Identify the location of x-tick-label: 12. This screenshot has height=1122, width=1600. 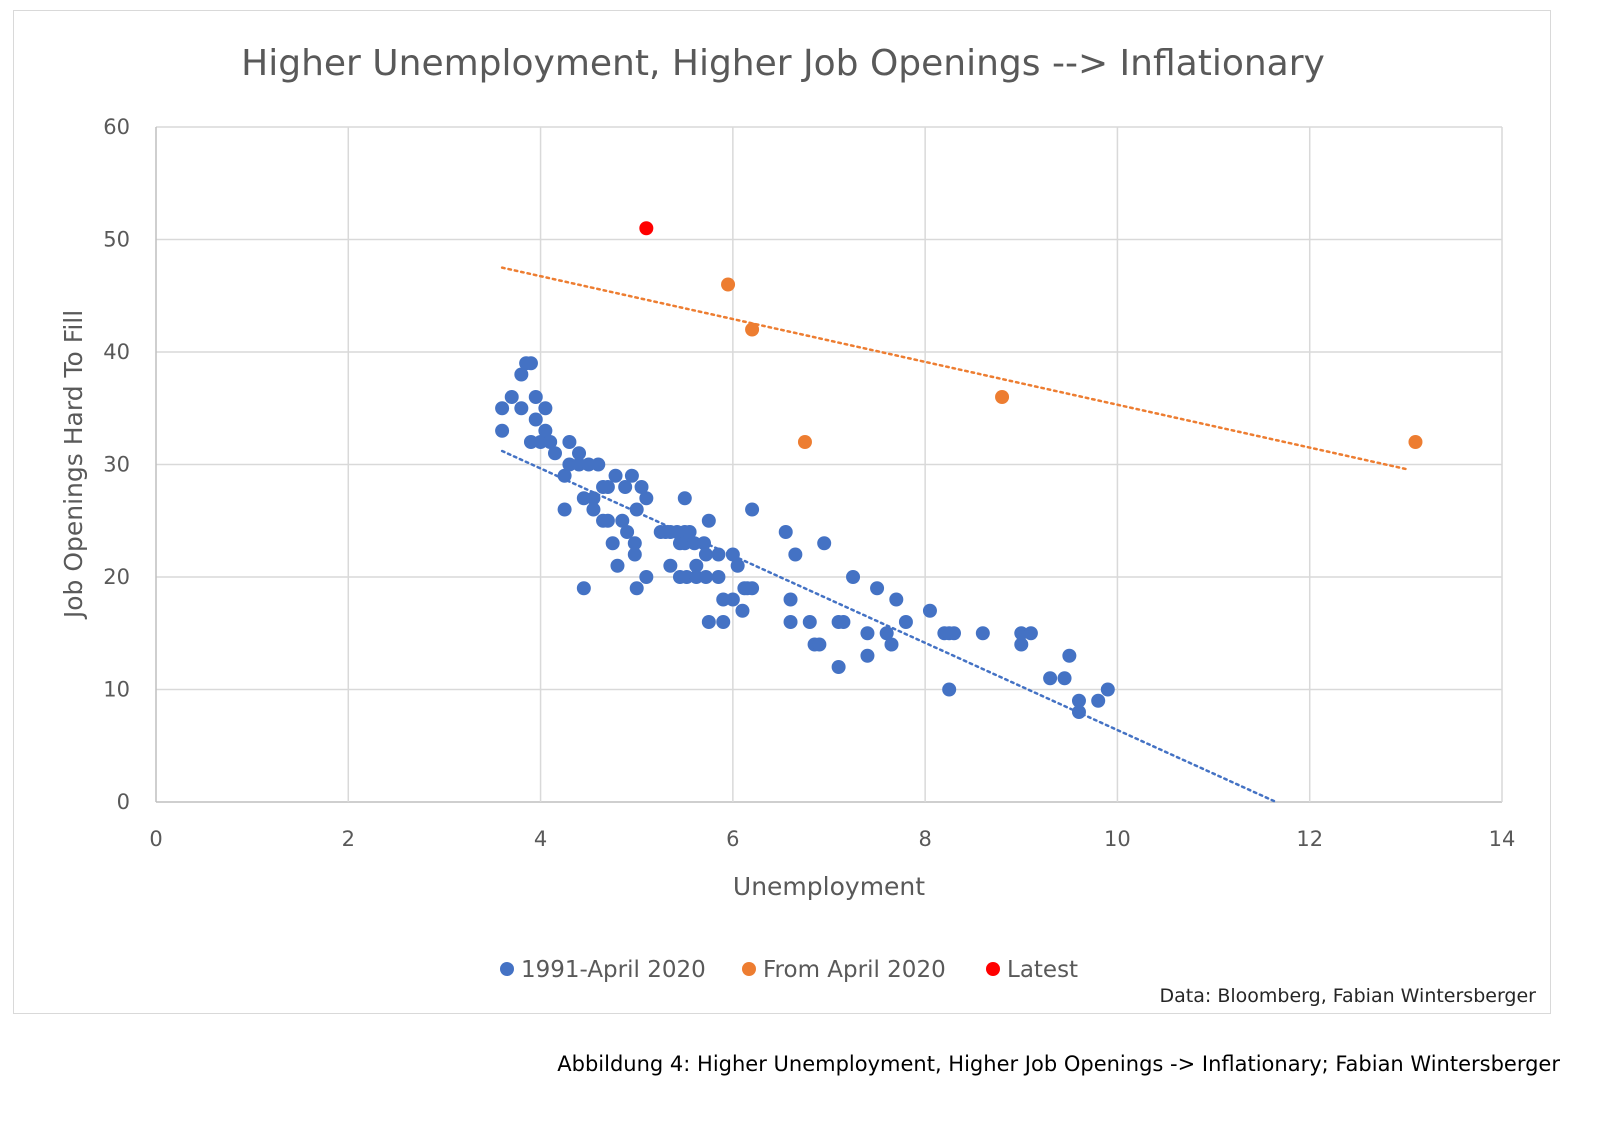
(1309, 839).